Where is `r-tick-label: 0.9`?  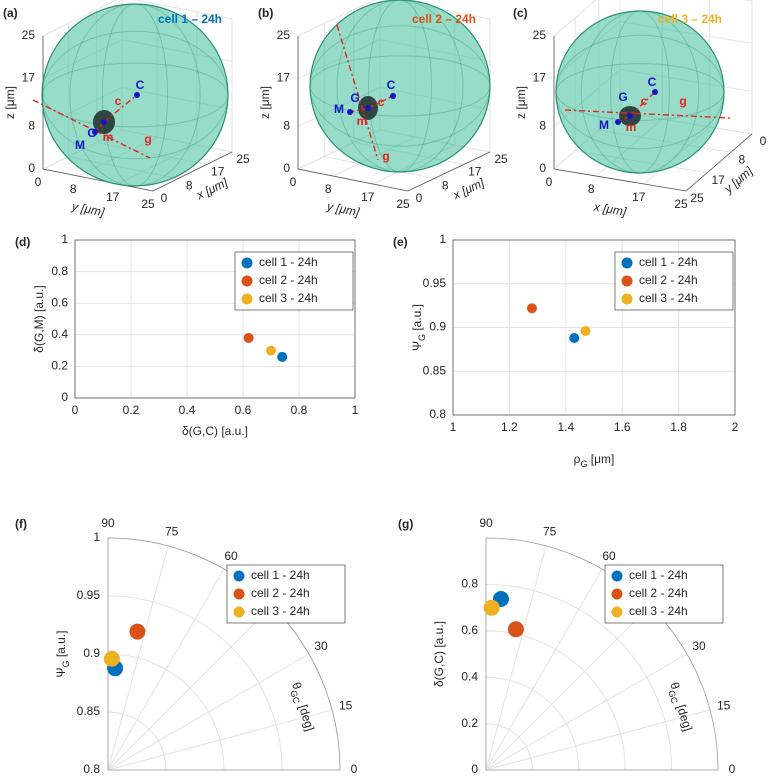 r-tick-label: 0.9 is located at coordinates (91, 653).